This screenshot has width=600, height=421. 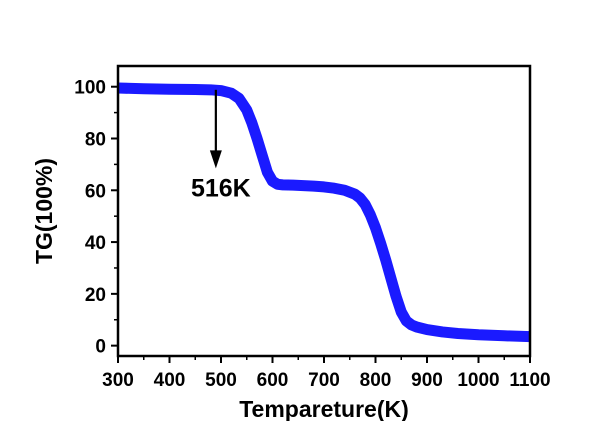 What do you see at coordinates (529, 380) in the screenshot?
I see `x-tick-label: 1100` at bounding box center [529, 380].